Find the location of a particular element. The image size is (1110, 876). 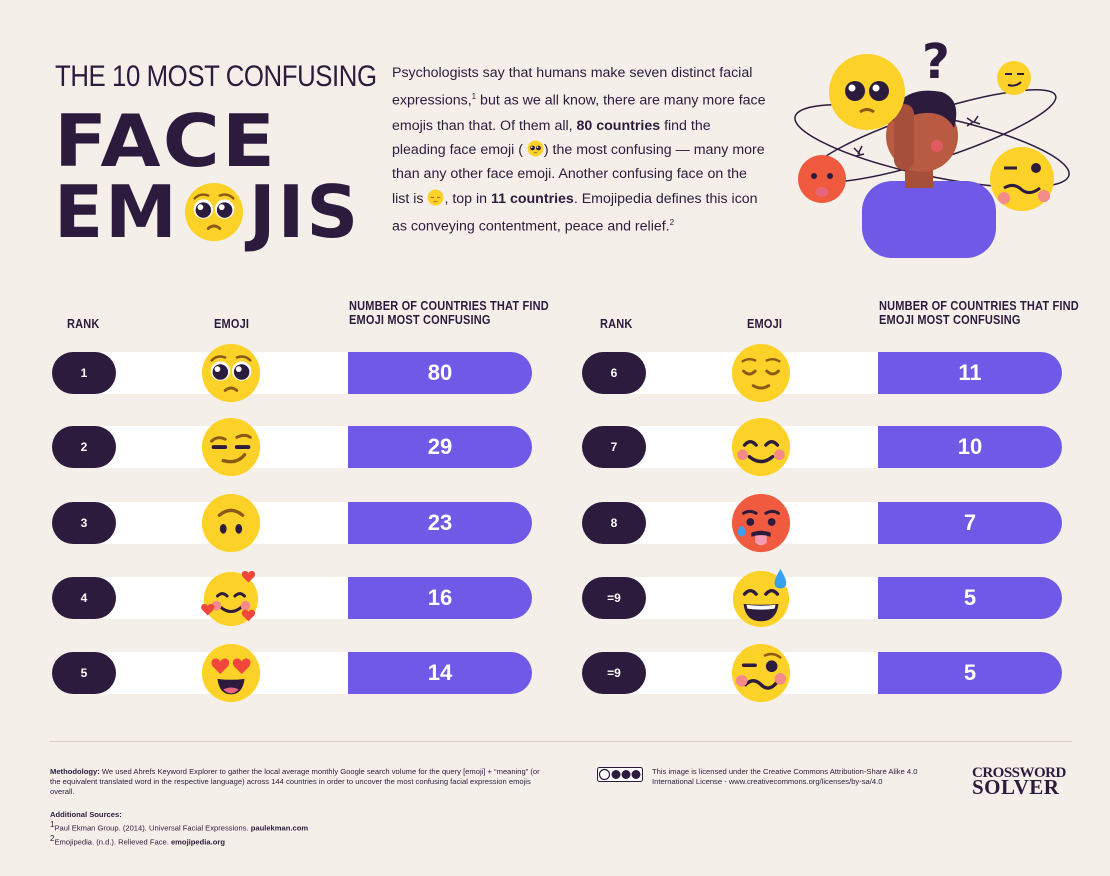

smirking-face-floating is located at coordinates (1014, 78).